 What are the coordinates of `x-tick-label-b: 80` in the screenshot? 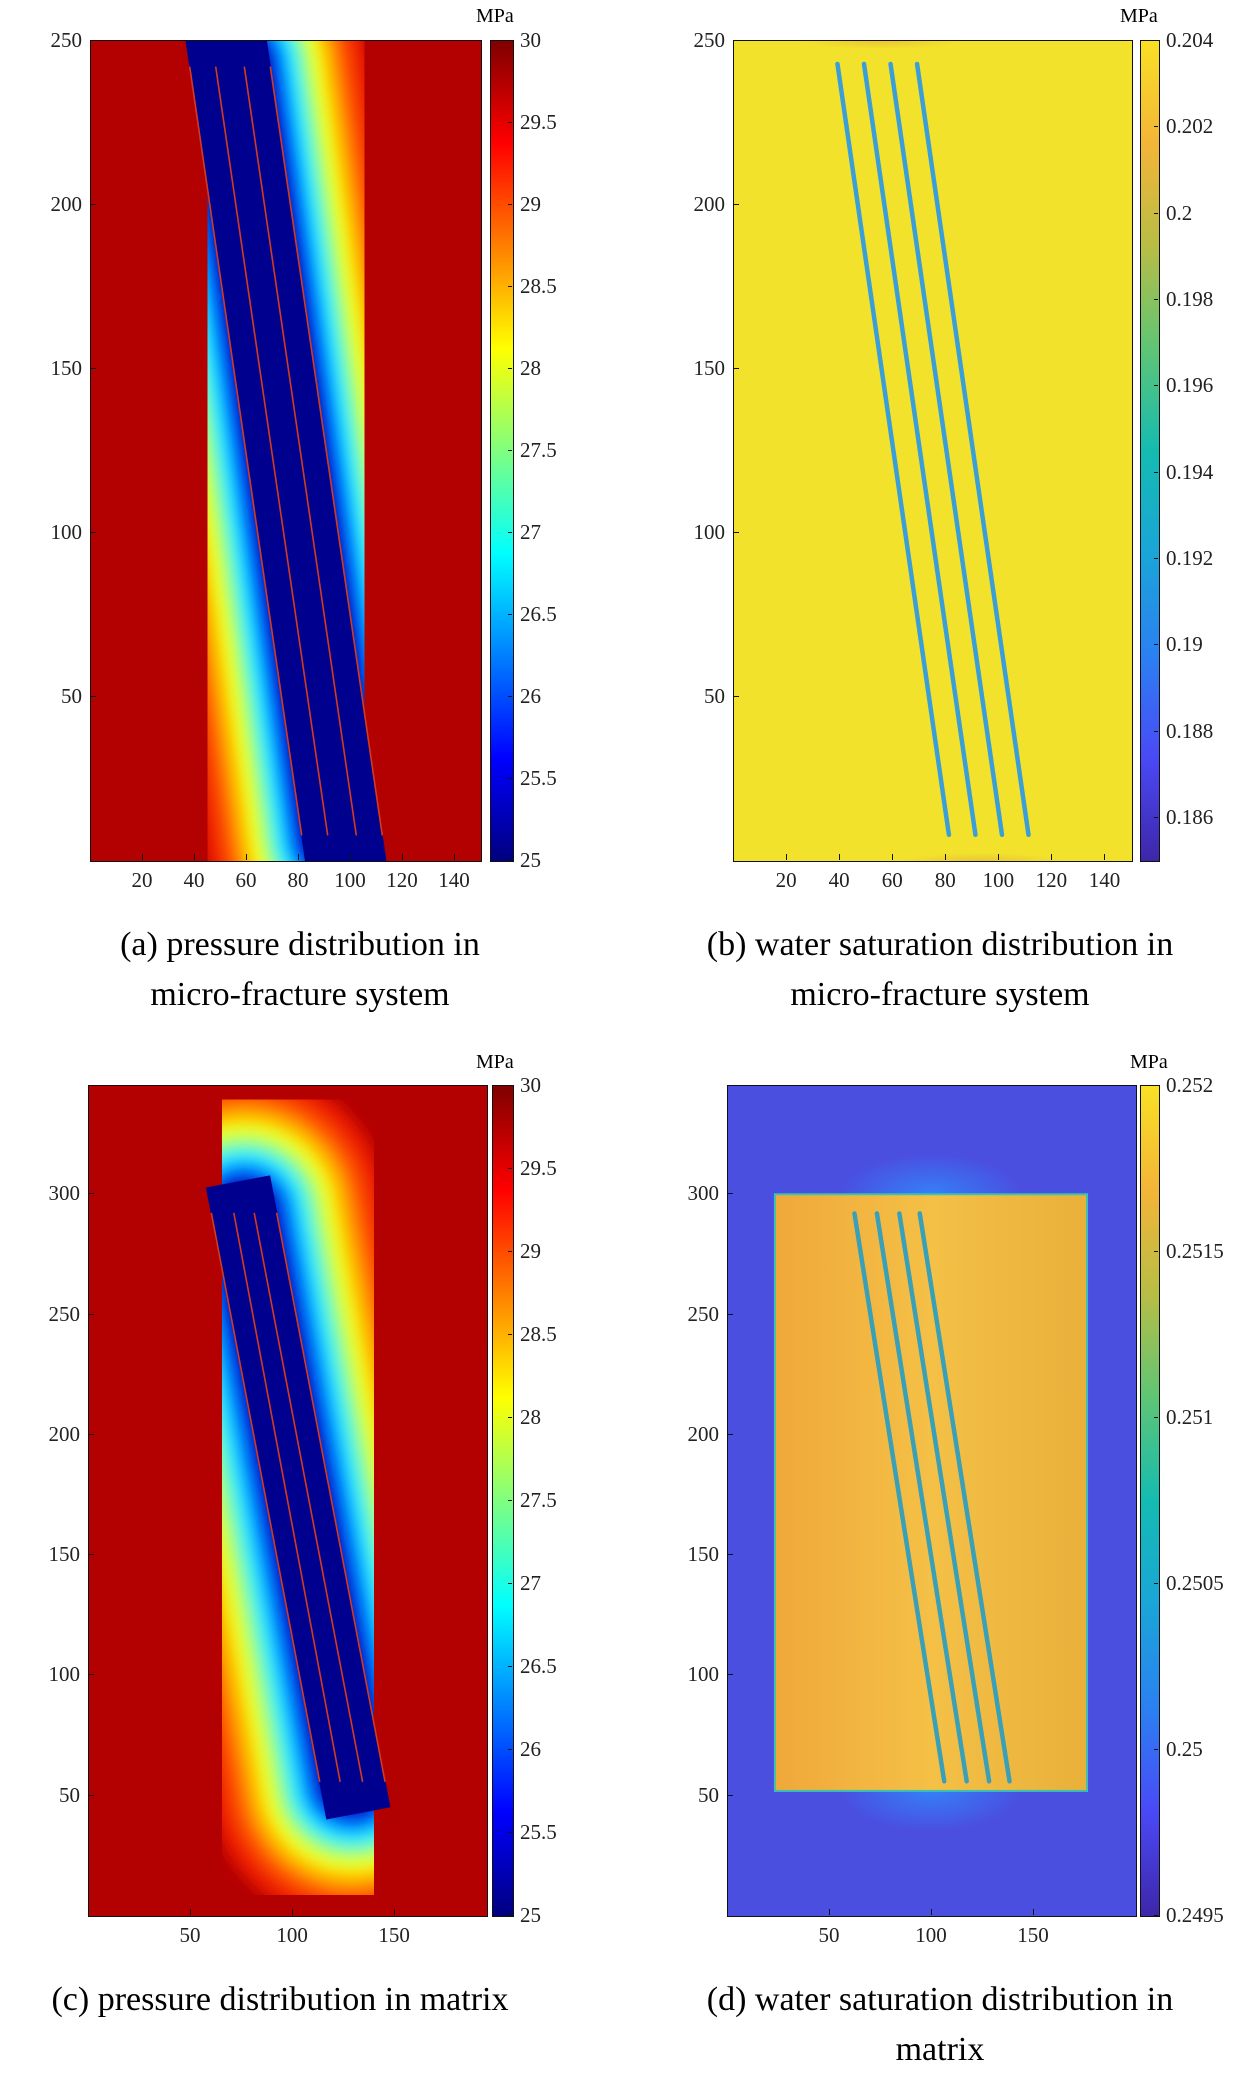 It's located at (945, 880).